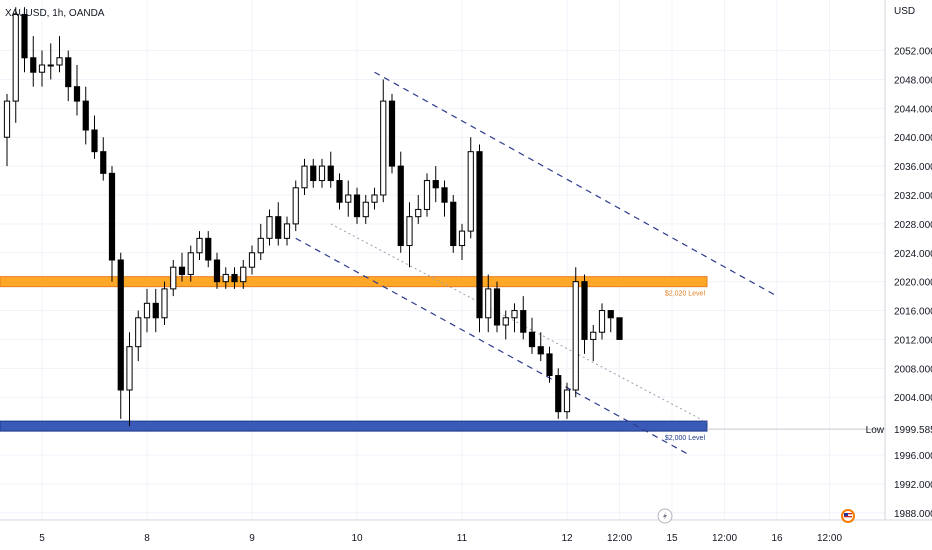  Describe the element at coordinates (913, 196) in the screenshot. I see `price-tick-label: 2032.000` at that location.